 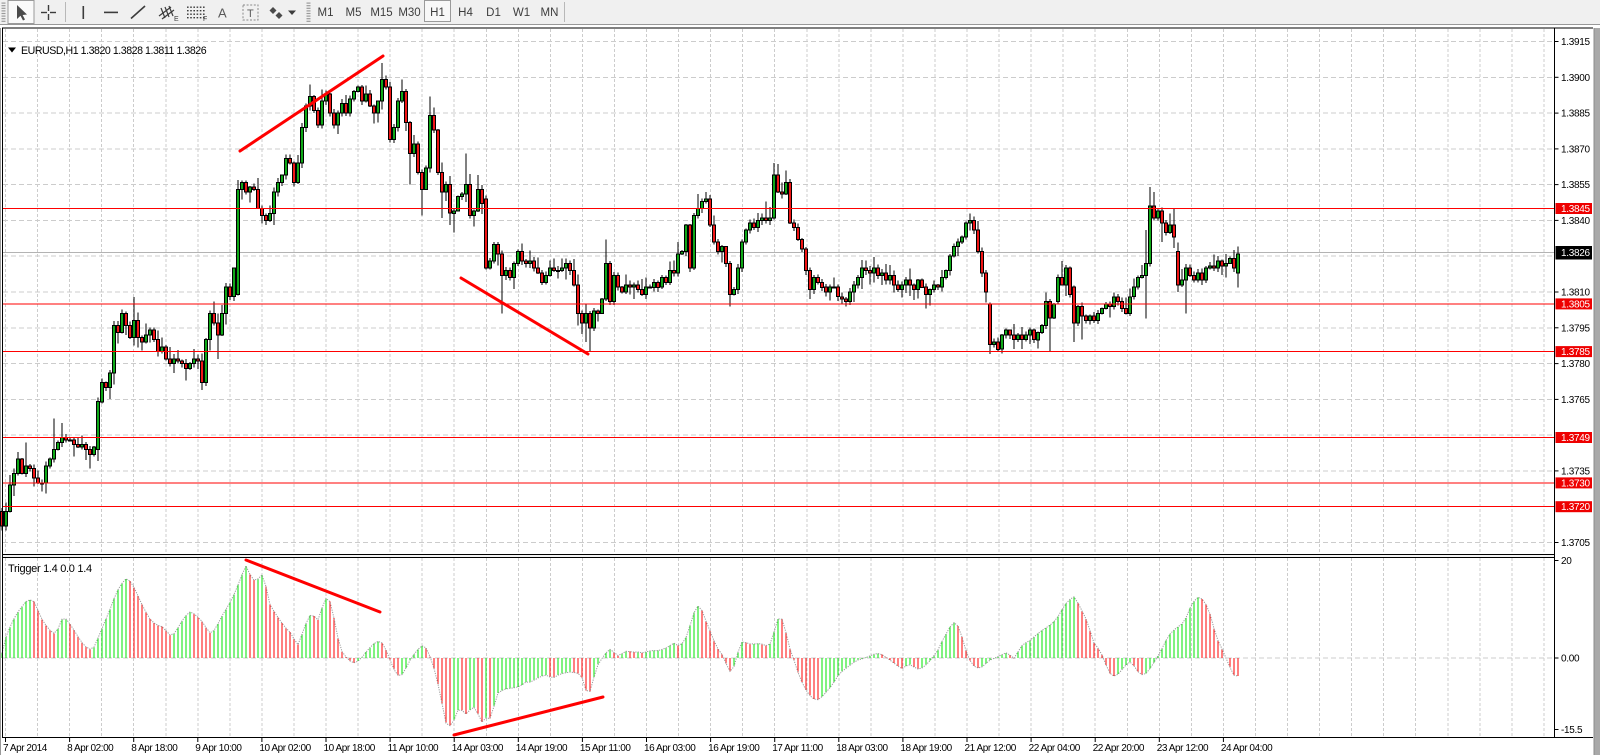 What do you see at coordinates (381, 13) in the screenshot?
I see `svg-text: M15` at bounding box center [381, 13].